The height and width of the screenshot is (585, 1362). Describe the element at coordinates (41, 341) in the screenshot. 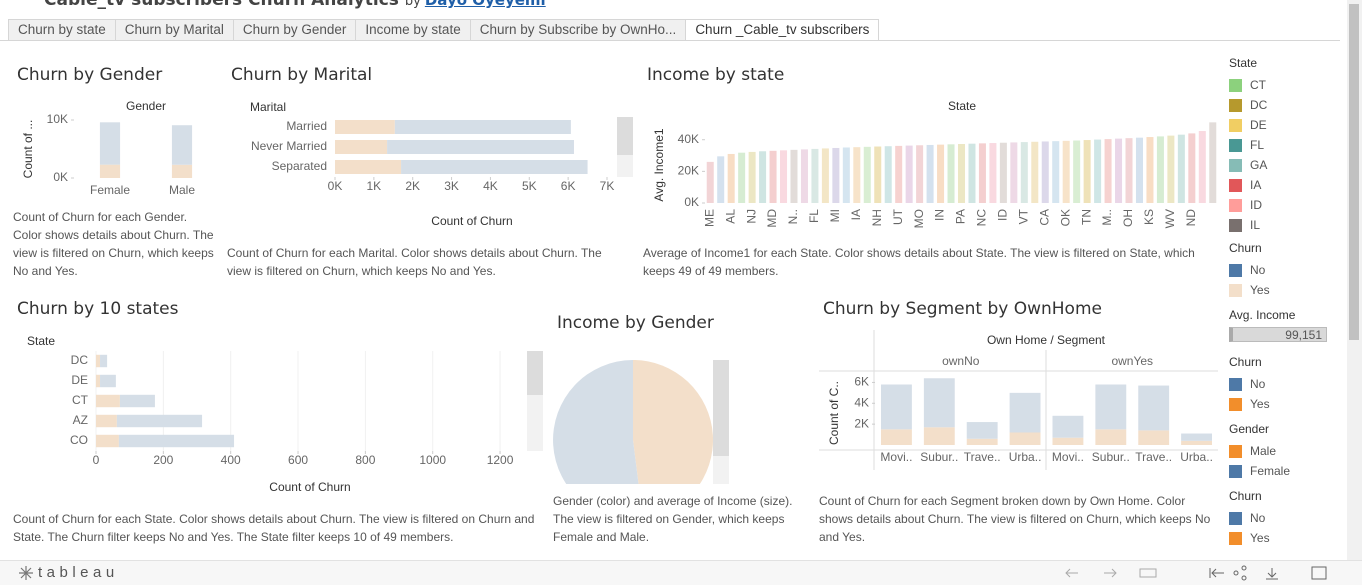

I see `column-header: State` at that location.